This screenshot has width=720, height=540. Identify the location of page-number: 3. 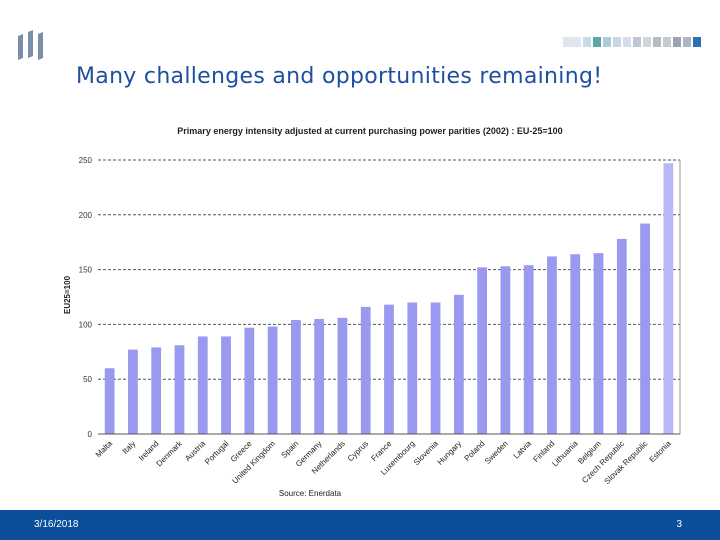
(679, 524).